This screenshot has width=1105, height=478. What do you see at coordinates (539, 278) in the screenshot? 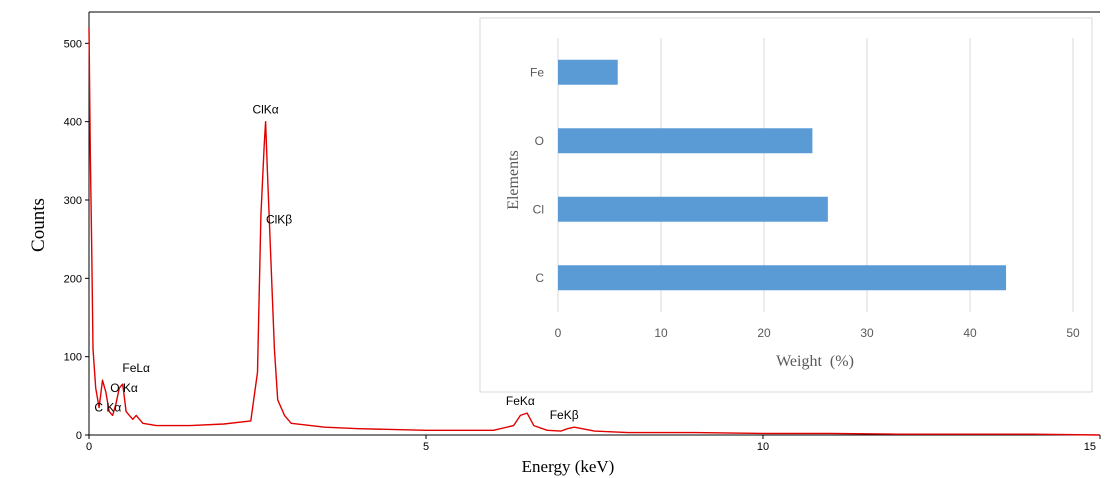
I see `inset-category-label: C` at bounding box center [539, 278].